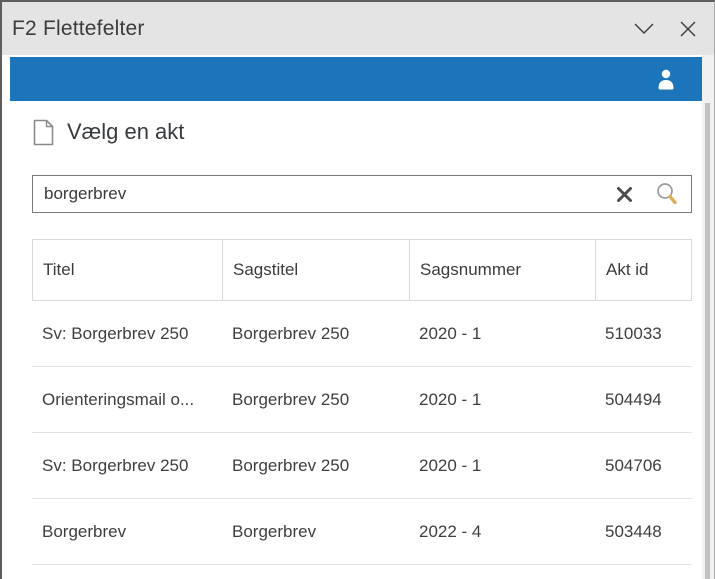  What do you see at coordinates (358, 28) in the screenshot?
I see `titlebar: F2 Flettefelter` at bounding box center [358, 28].